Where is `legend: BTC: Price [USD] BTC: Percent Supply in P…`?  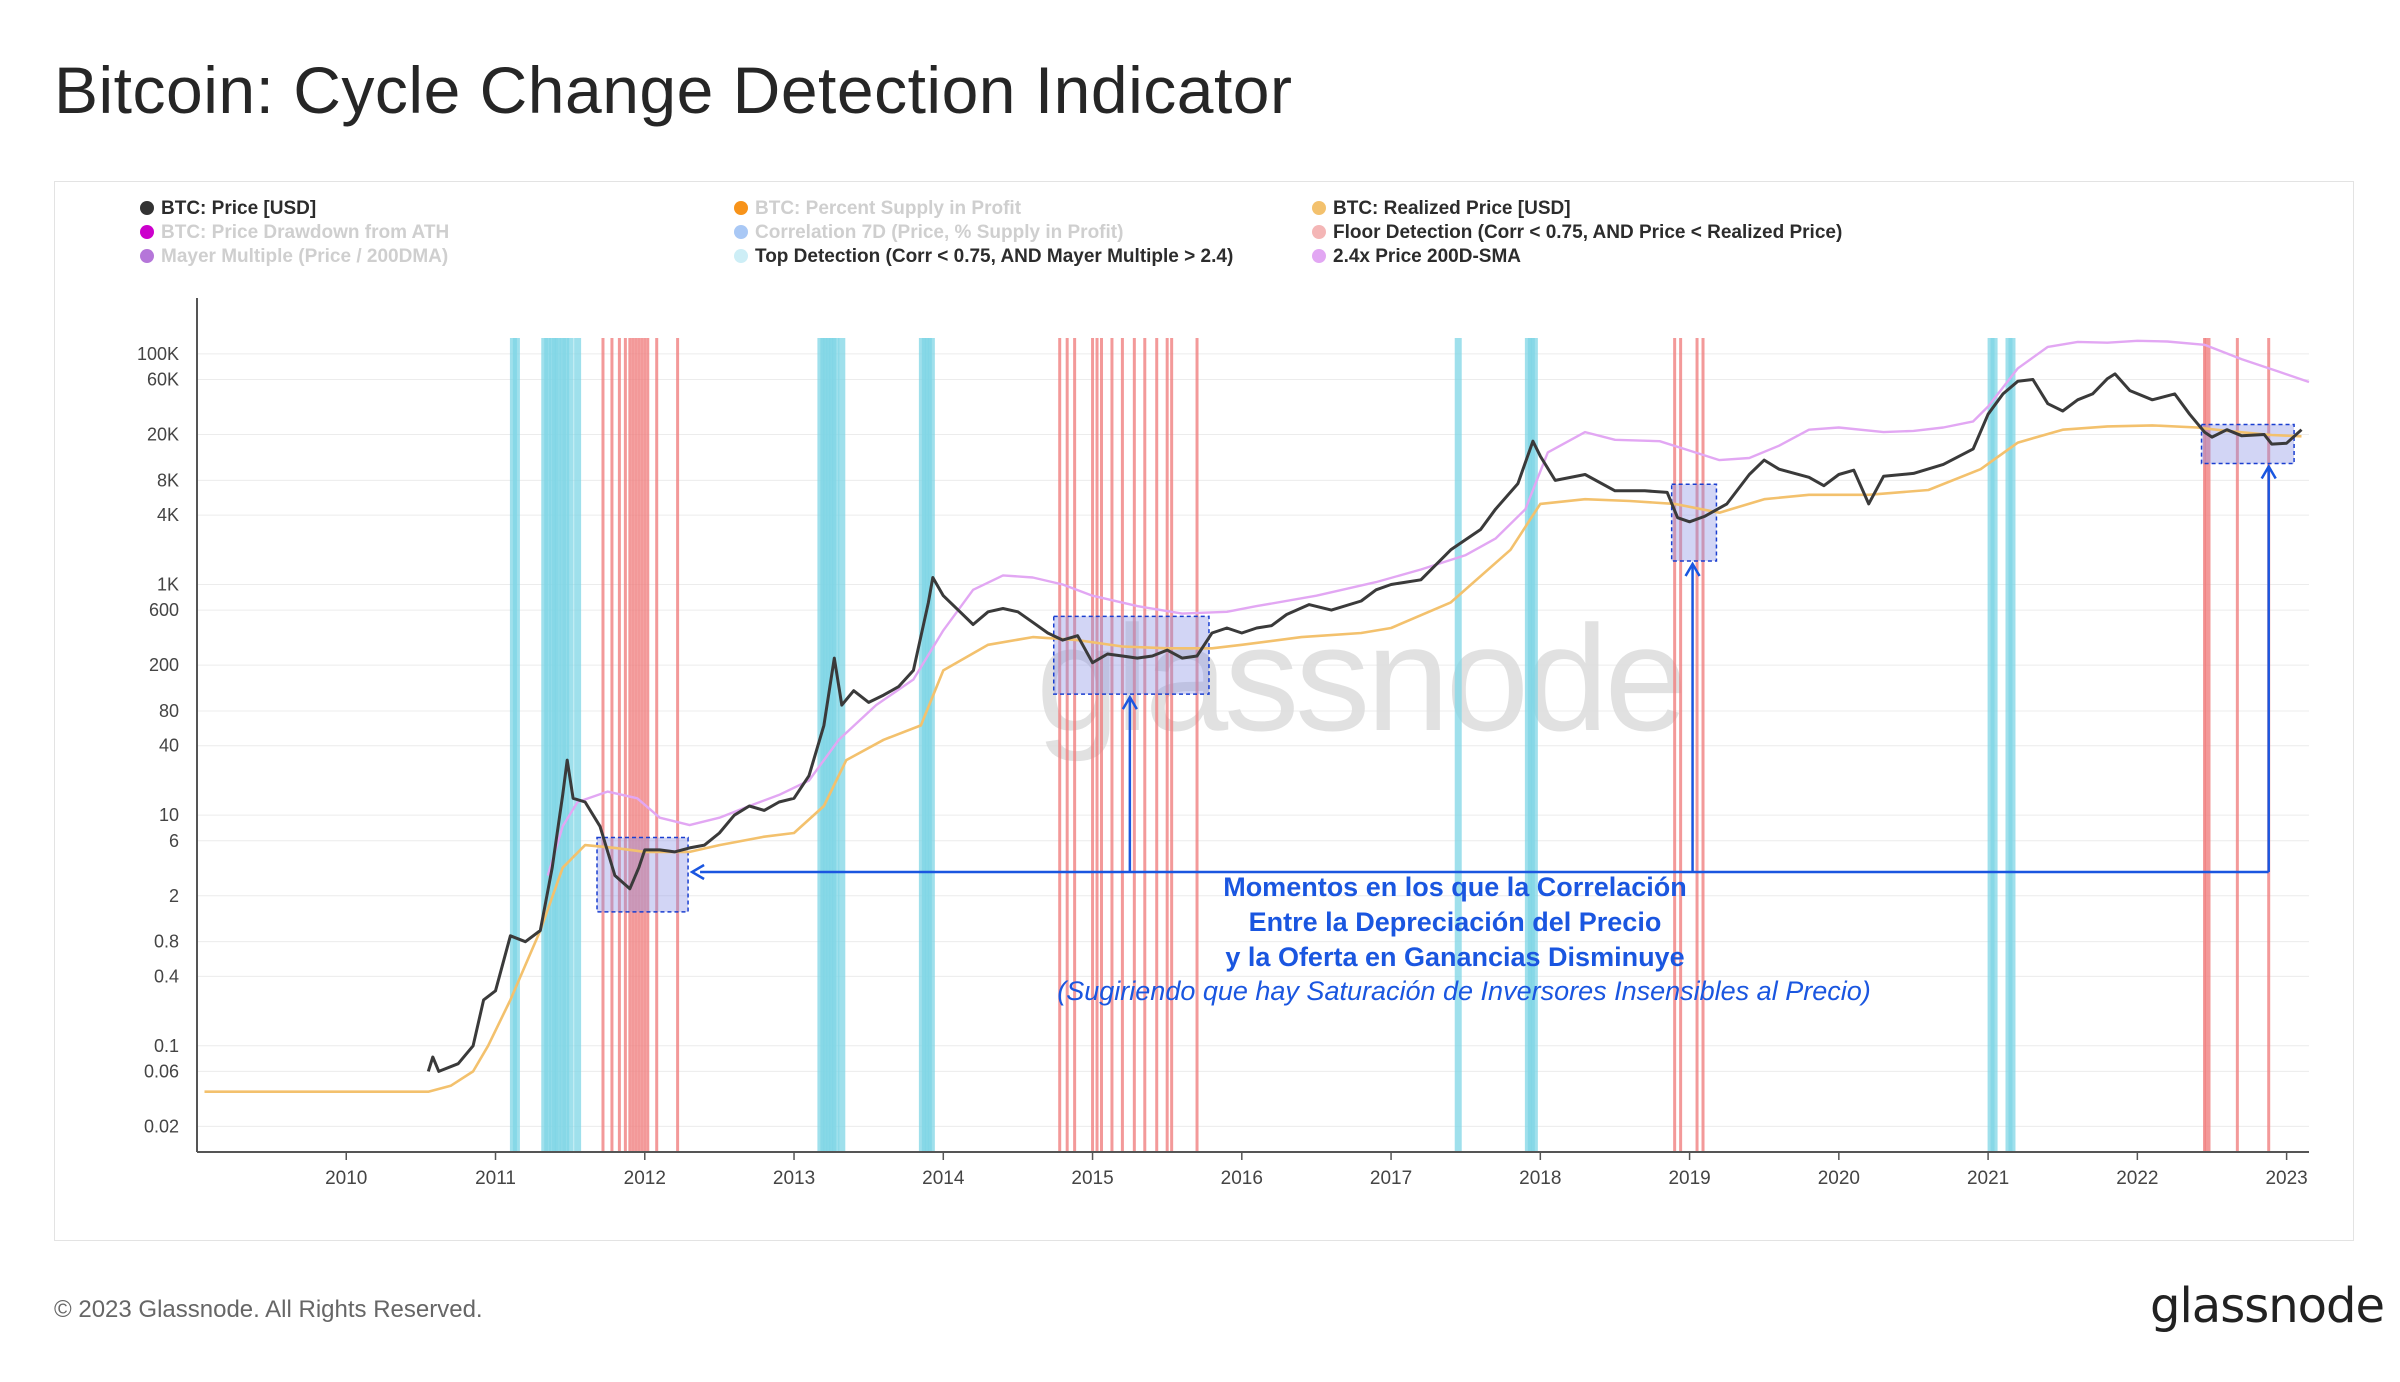
legend: BTC: Price [USD] BTC: Percent Supply in P… is located at coordinates (991, 232).